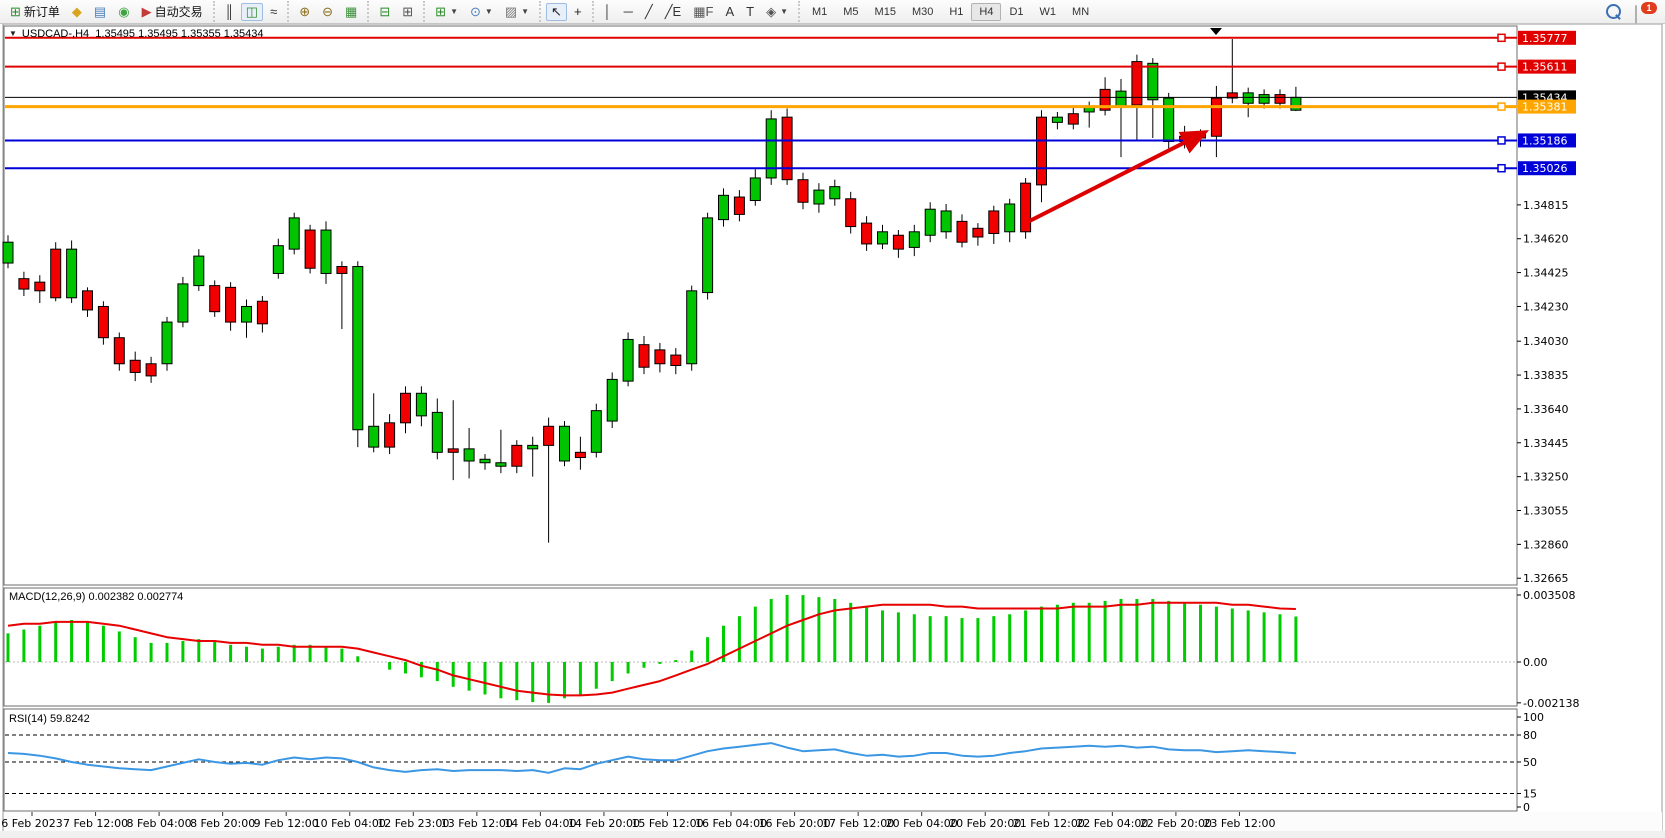 This screenshot has height=838, width=1665. I want to click on signals-icon: ◉, so click(124, 11).